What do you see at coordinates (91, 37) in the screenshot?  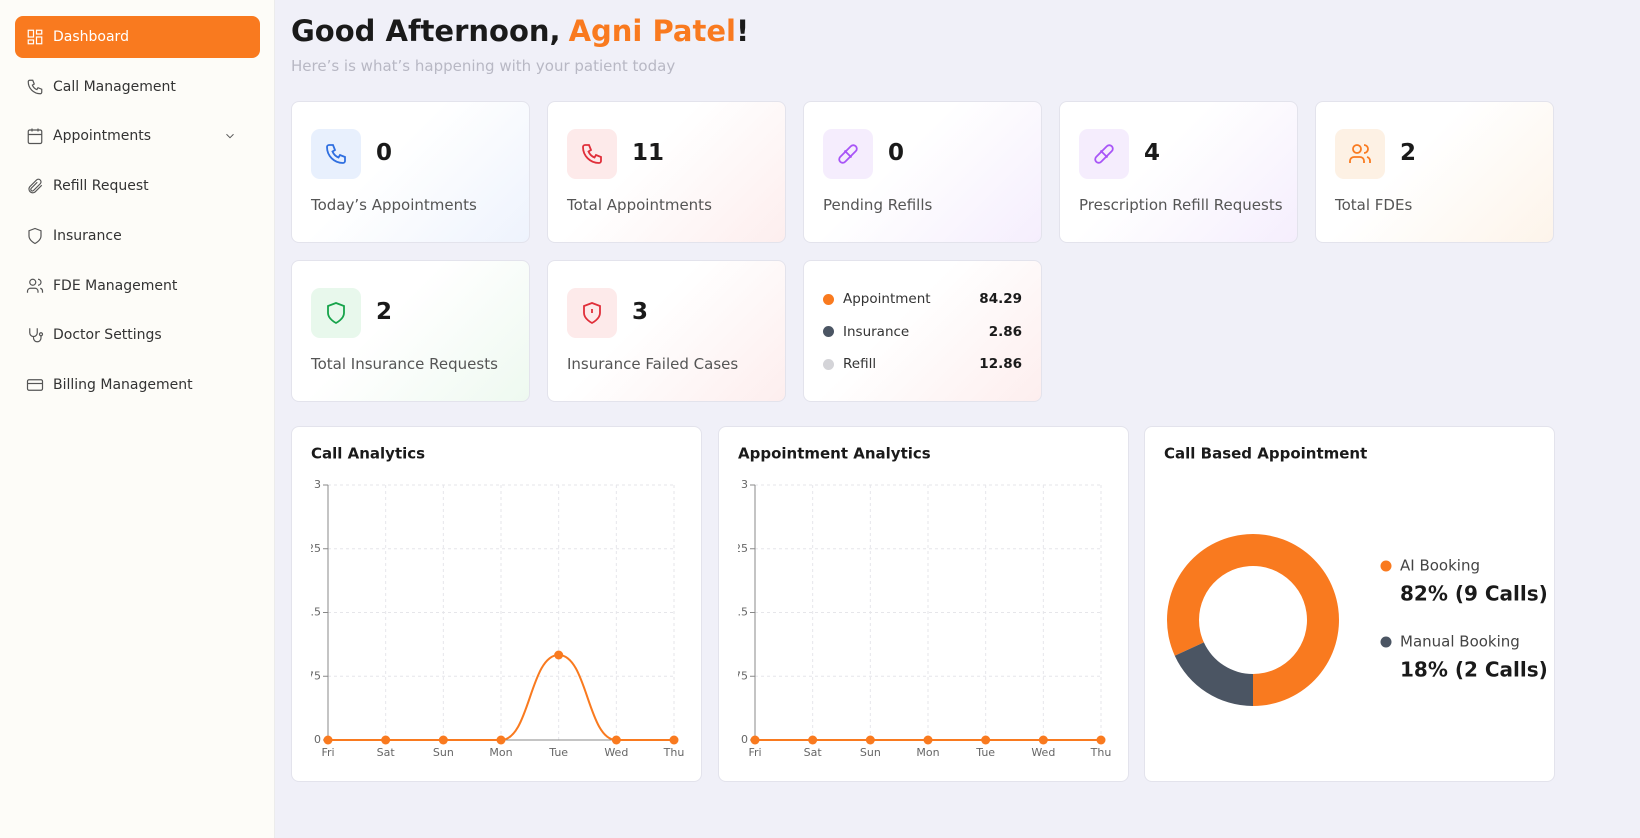 I see `nav-label: Dashboard` at bounding box center [91, 37].